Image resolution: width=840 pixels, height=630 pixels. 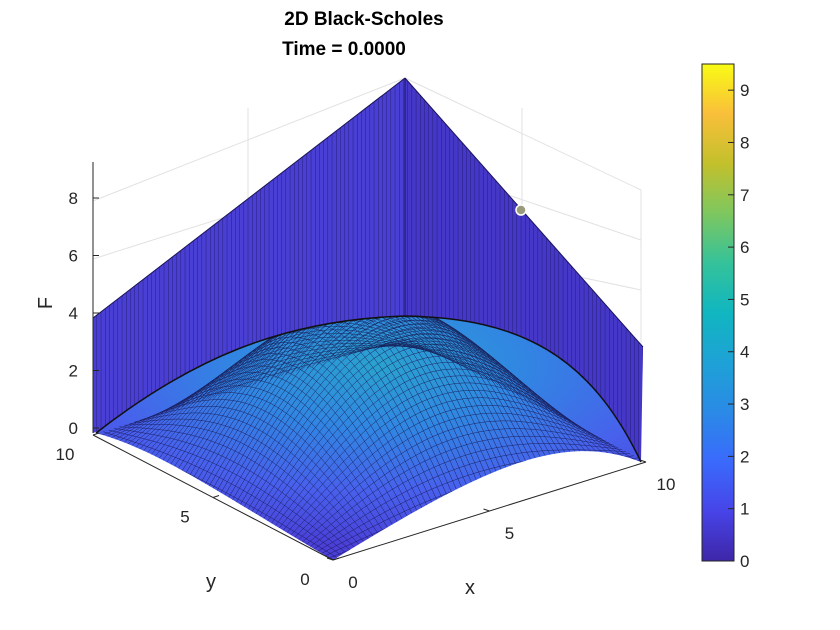 I want to click on y-axis: 0 5 10 y, so click(x=198, y=512).